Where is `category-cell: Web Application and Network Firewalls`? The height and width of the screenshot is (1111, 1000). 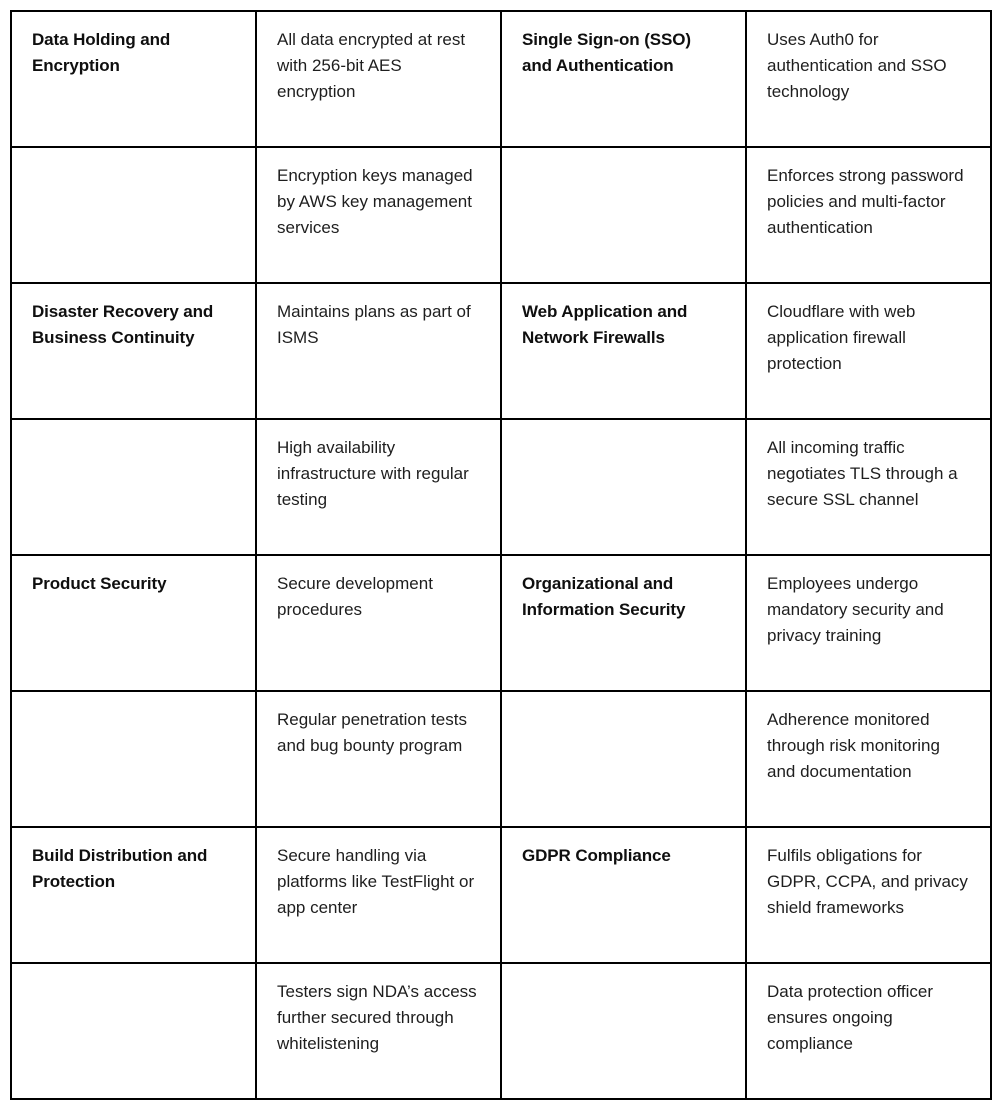 category-cell: Web Application and Network Firewalls is located at coordinates (623, 351).